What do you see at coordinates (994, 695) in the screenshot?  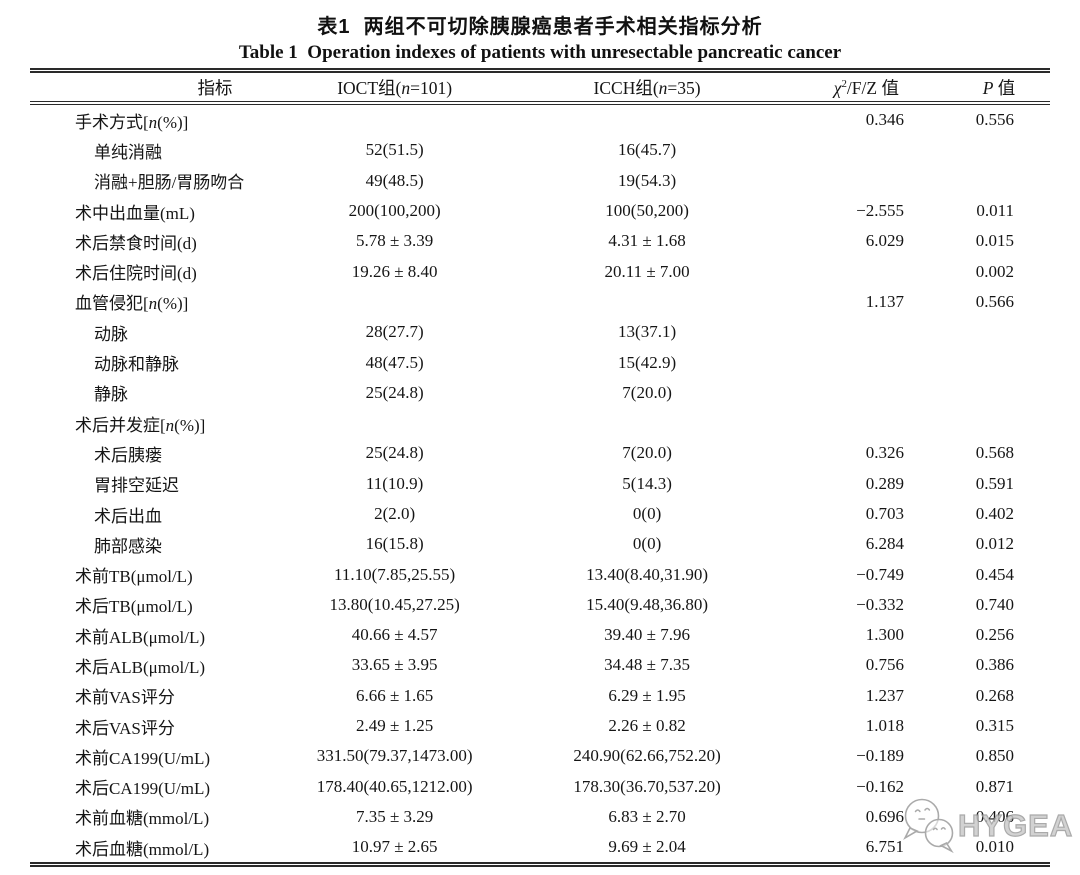 I see `cell-p: 0.268` at bounding box center [994, 695].